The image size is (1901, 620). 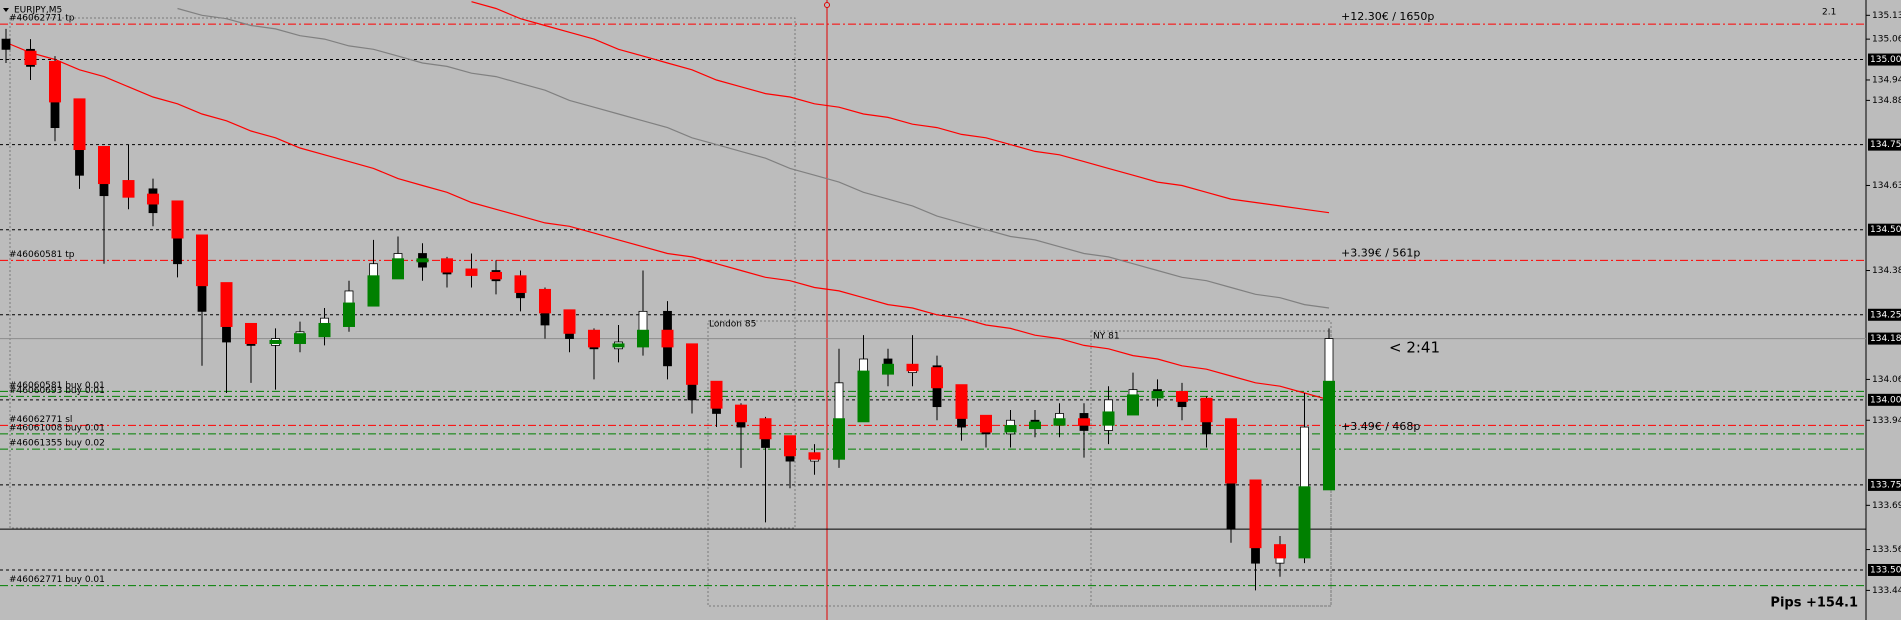 I want to click on y-tick-label: 134.38, so click(x=1886, y=271).